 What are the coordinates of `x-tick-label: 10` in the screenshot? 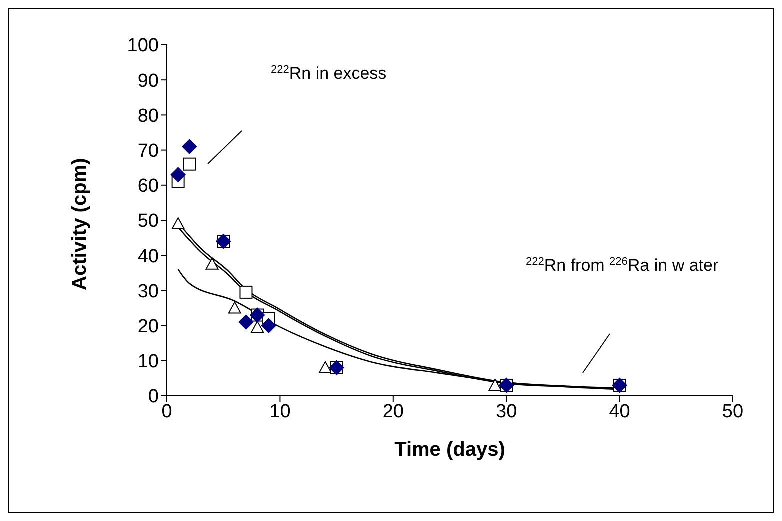 It's located at (280, 411).